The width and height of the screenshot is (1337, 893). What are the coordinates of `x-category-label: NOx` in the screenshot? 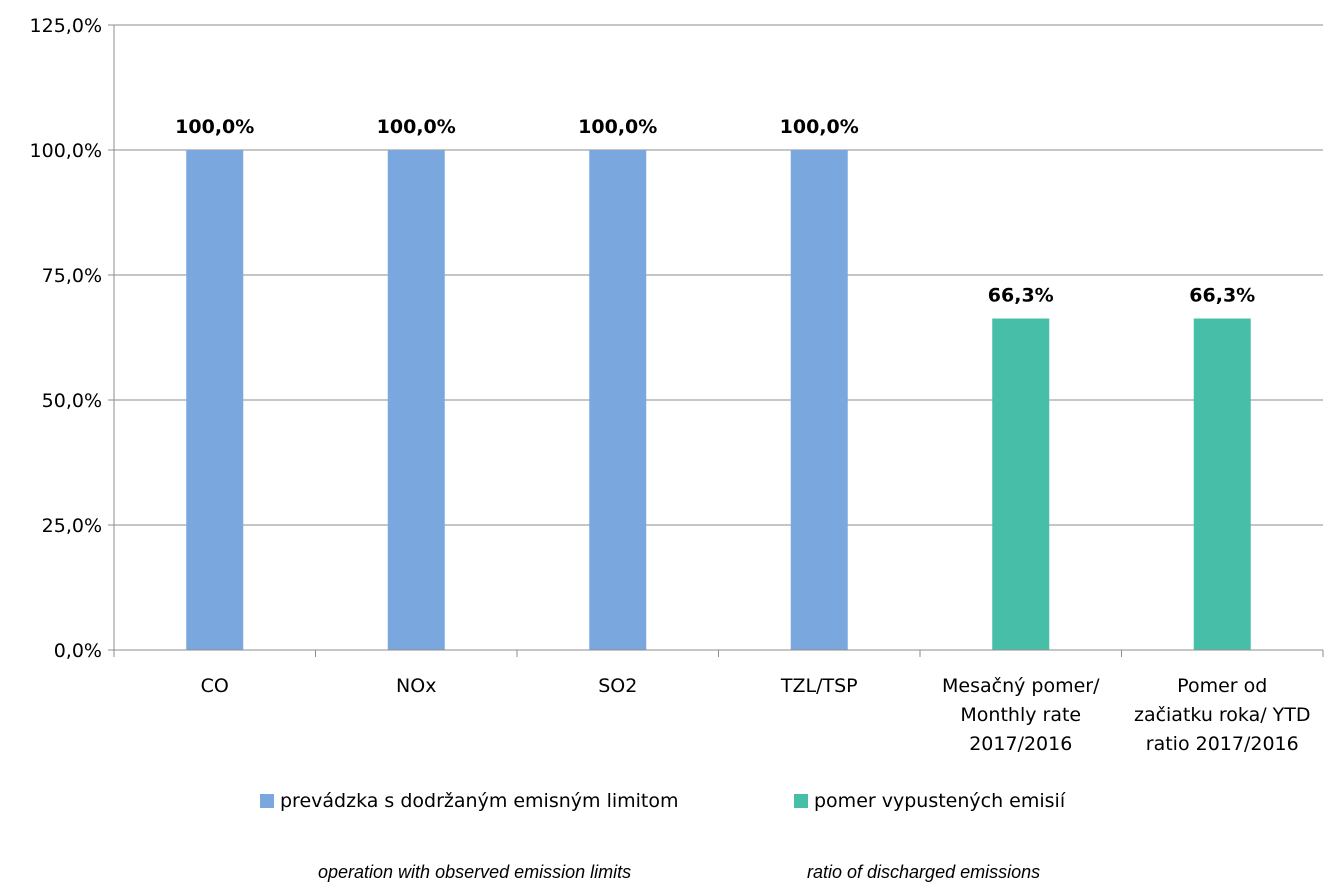 It's located at (416, 686).